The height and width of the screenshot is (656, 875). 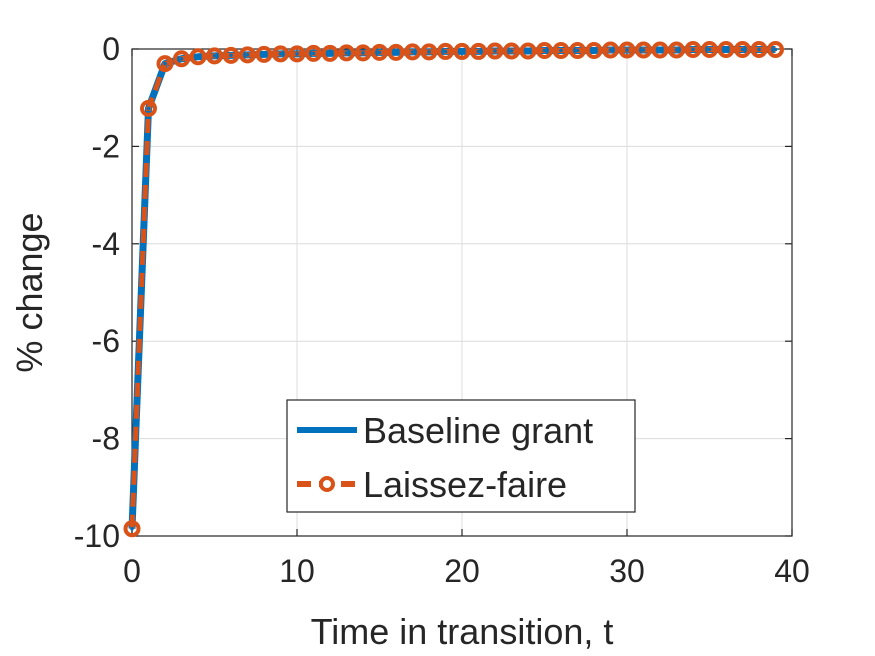 What do you see at coordinates (106, 341) in the screenshot?
I see `y-tick-label: -6` at bounding box center [106, 341].